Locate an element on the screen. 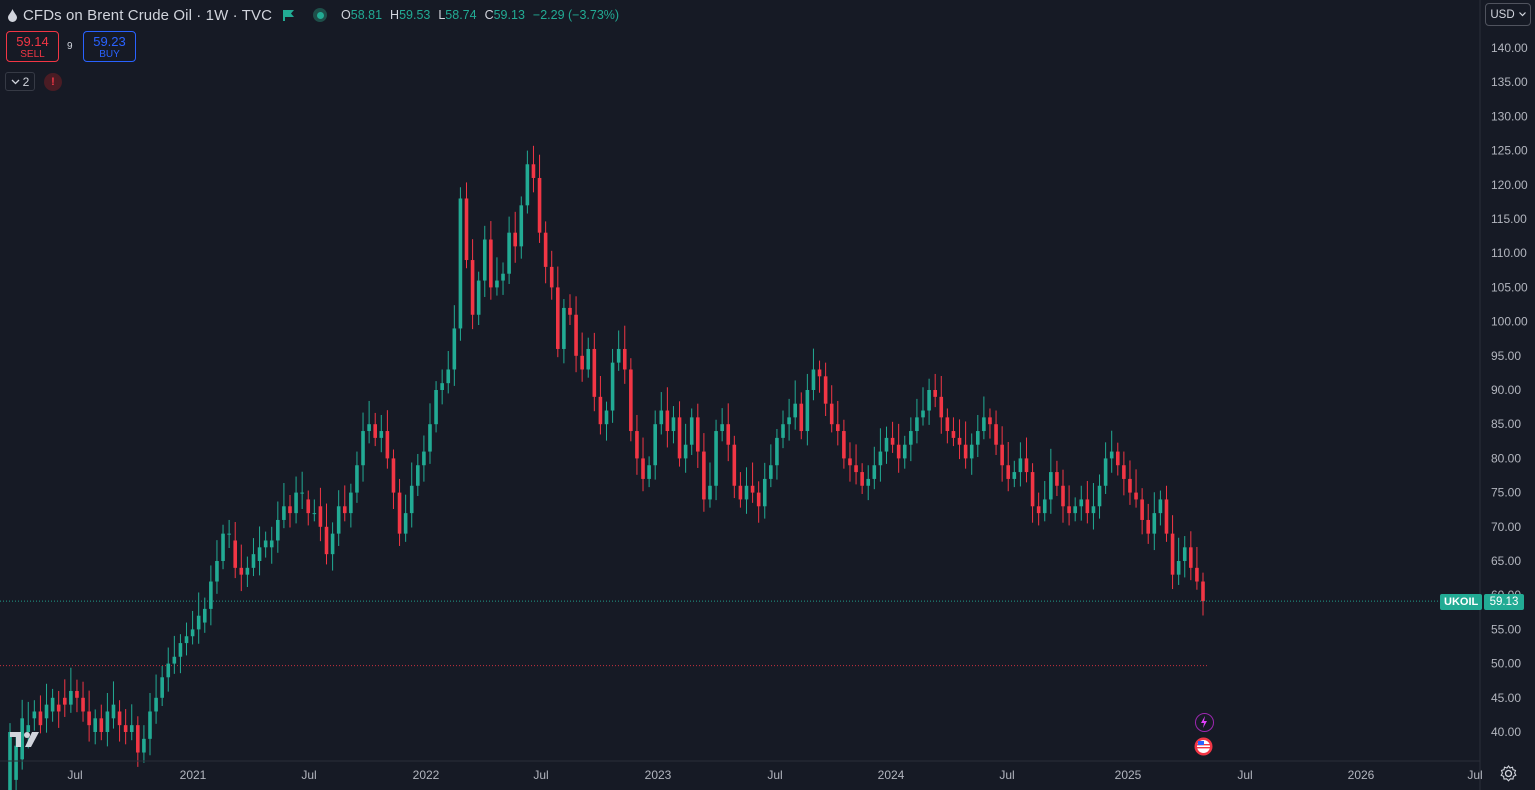  indicators-toggle-button: 2 is located at coordinates (20, 81).